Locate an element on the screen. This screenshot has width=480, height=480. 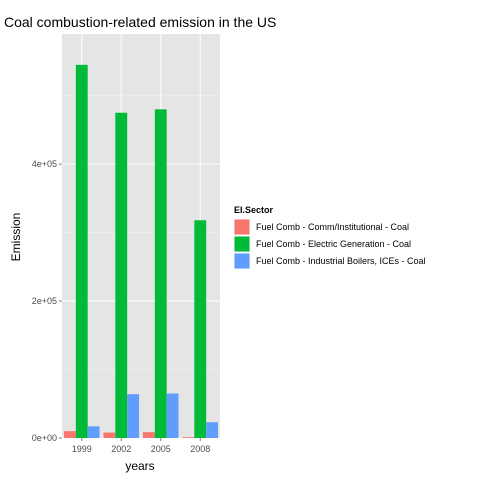
legend-label-1: Fuel Comb - Comm/Institutional - Coal is located at coordinates (332, 227).